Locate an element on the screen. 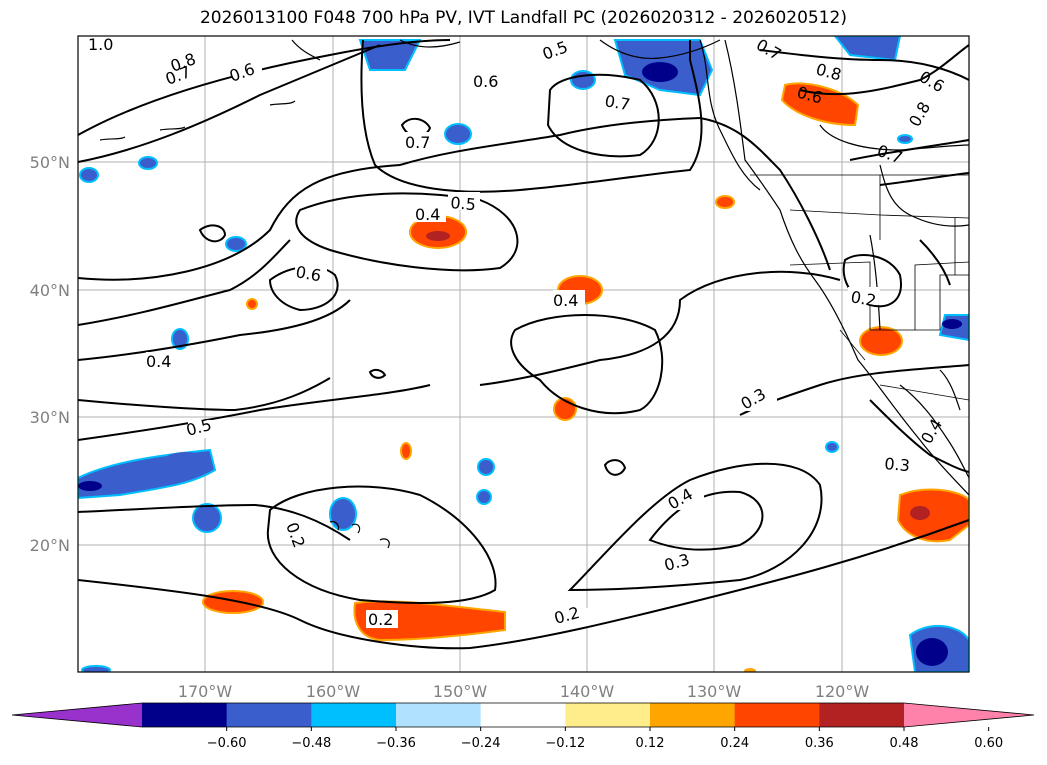 The height and width of the screenshot is (765, 1047). political-borders is located at coordinates (859, 287).